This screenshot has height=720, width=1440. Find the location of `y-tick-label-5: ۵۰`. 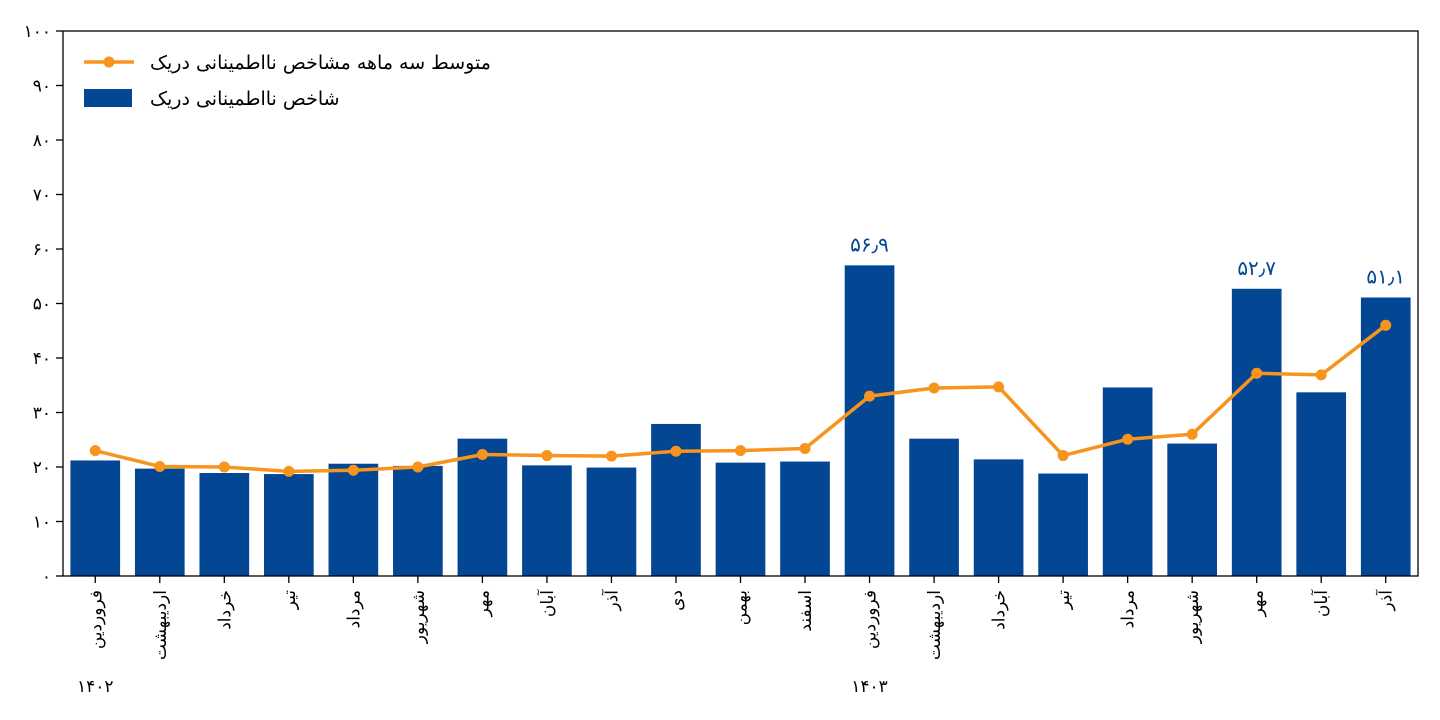

y-tick-label-5: ۵۰ is located at coordinates (42, 305).